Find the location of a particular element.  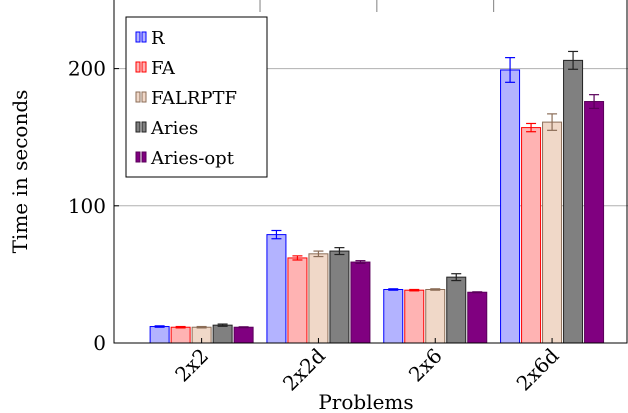

y-tick-label: 200 is located at coordinates (87, 69).